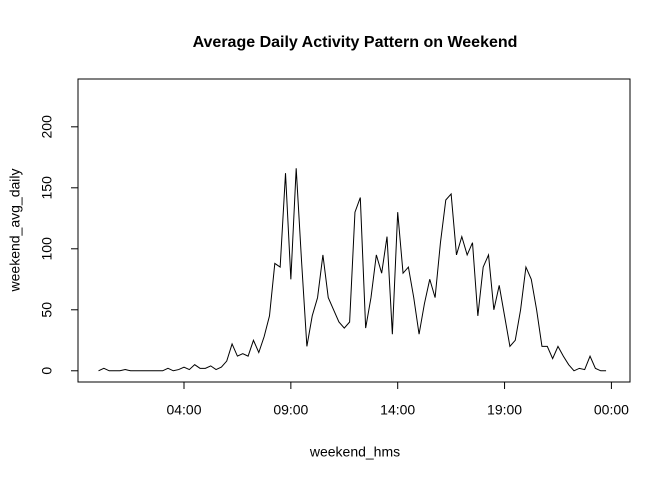 The height and width of the screenshot is (480, 672). I want to click on y-tick-label: 150, so click(47, 188).